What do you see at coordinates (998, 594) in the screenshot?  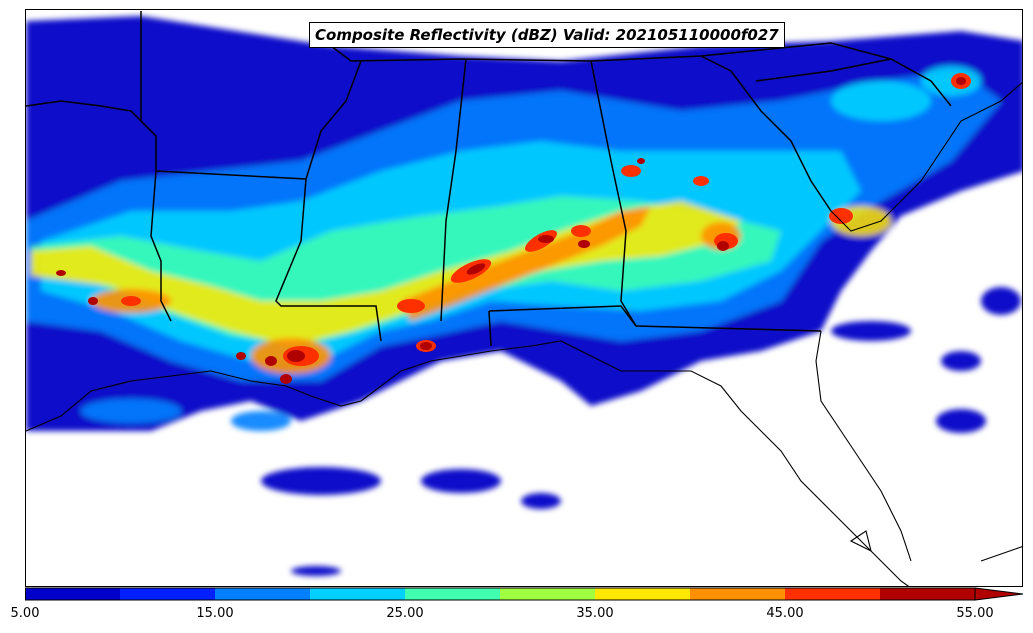 I see `colorbar-extend-arrow` at bounding box center [998, 594].